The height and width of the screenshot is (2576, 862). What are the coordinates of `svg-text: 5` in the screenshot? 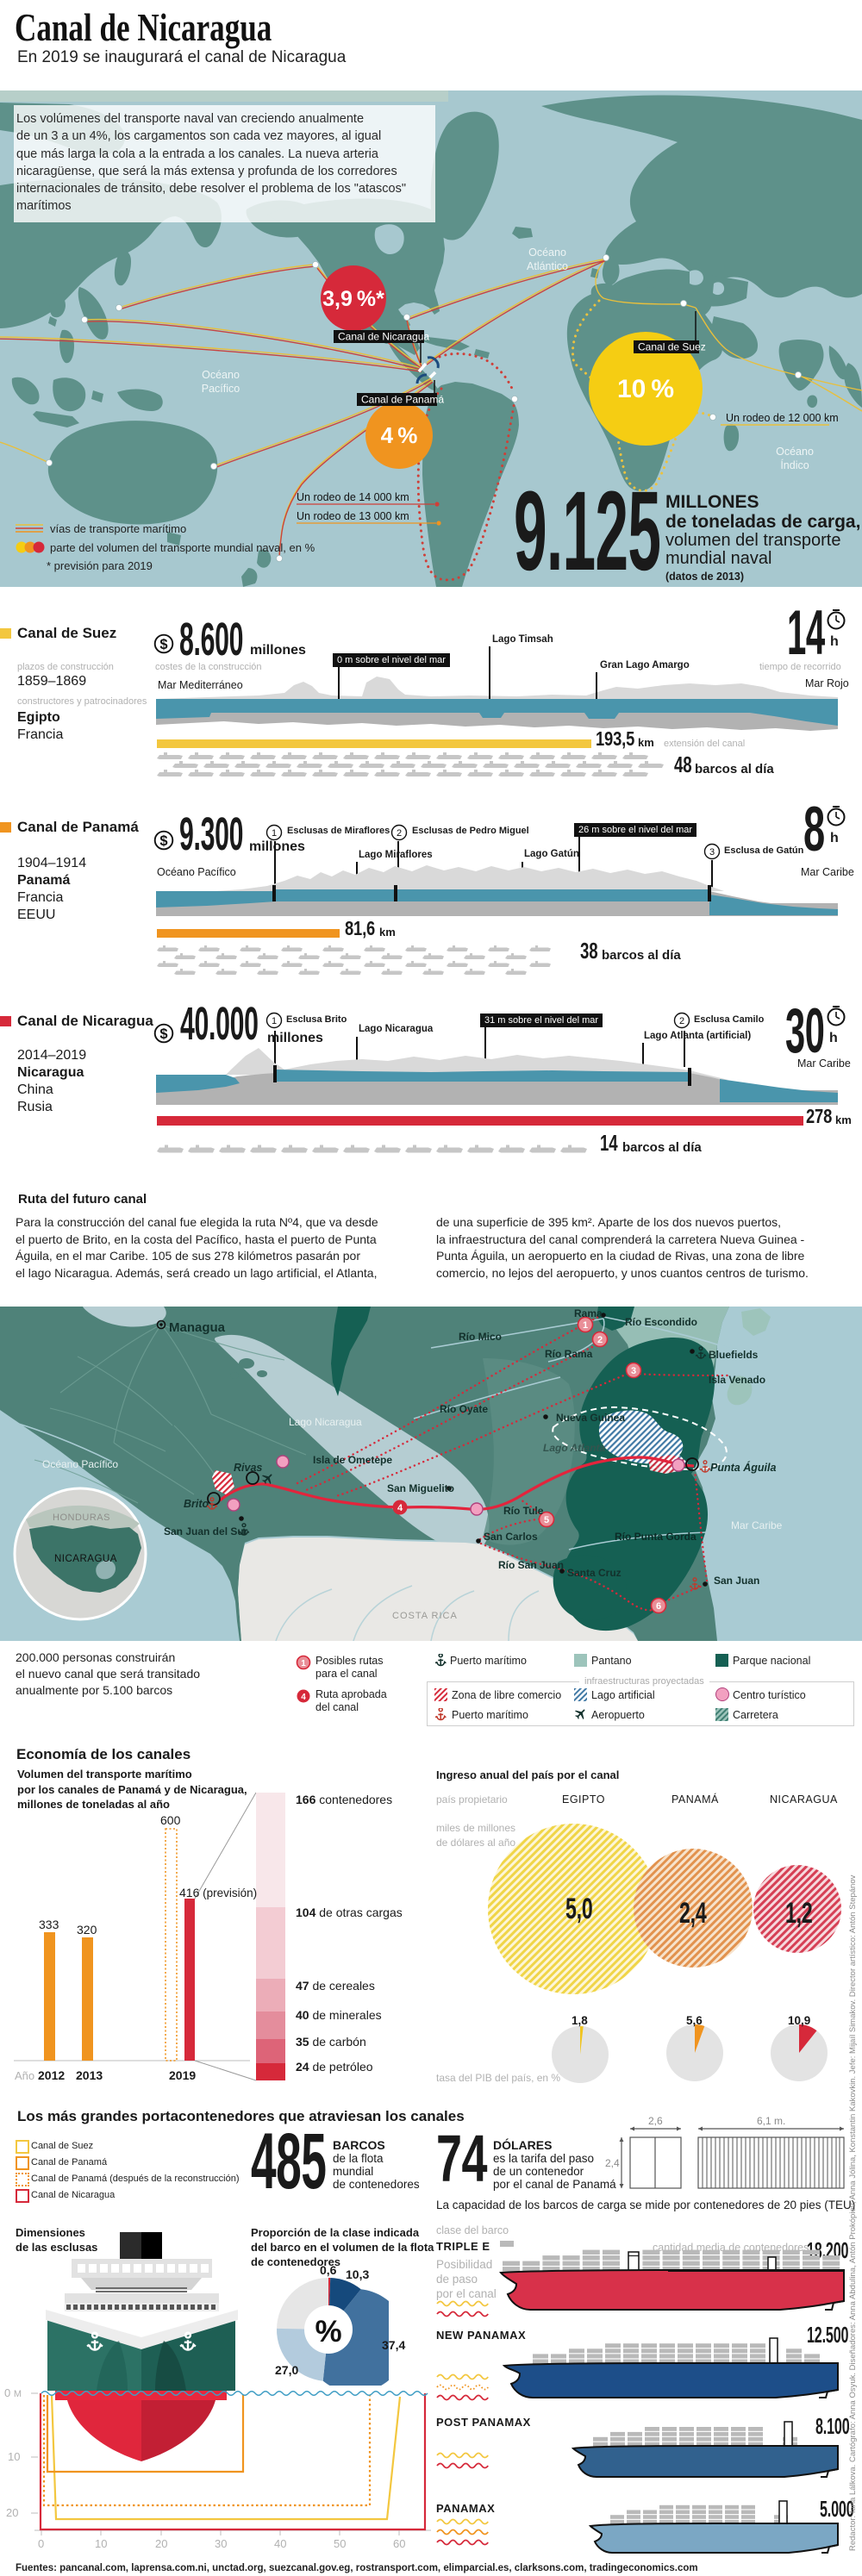 It's located at (546, 1520).